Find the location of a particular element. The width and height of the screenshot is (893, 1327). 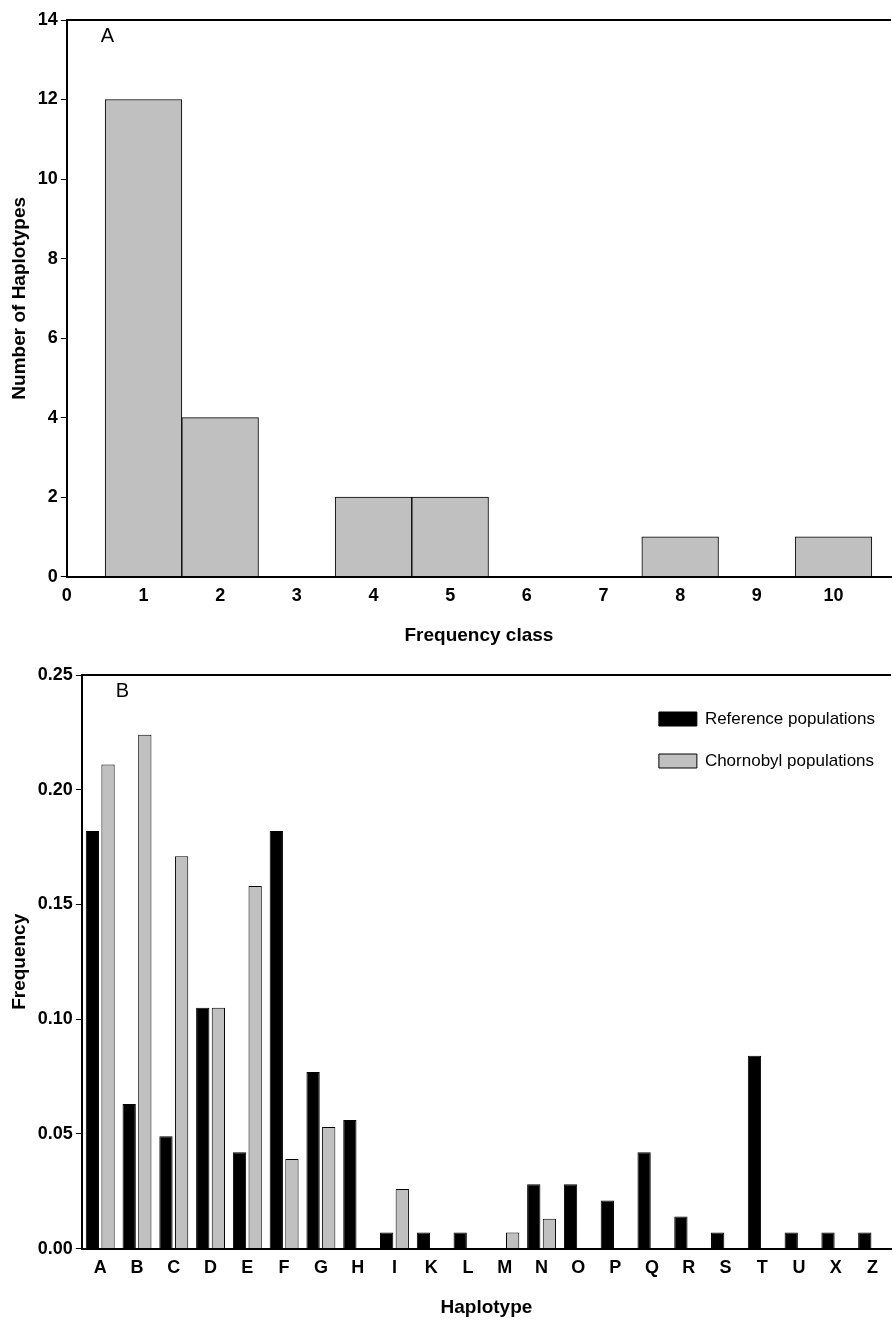

y-tick-label: 8 is located at coordinates (52, 257).